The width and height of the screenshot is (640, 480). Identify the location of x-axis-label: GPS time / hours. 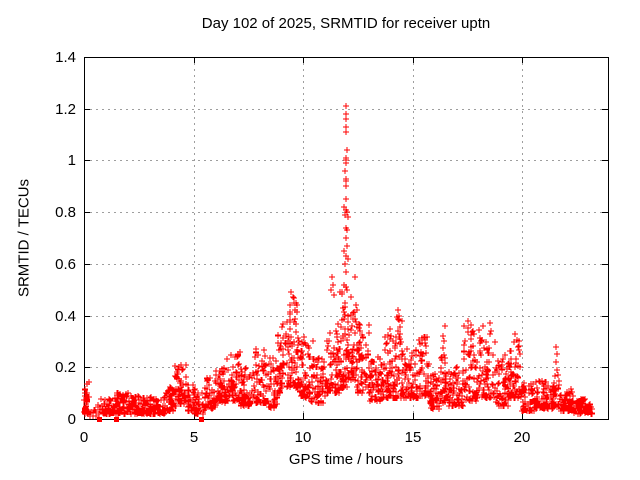
(346, 459).